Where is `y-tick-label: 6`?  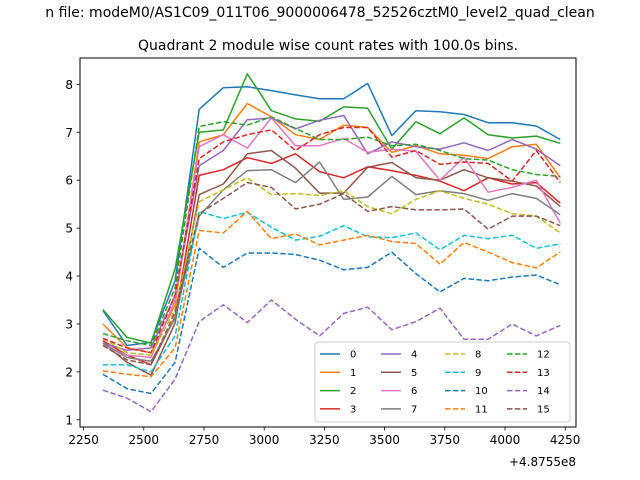 y-tick-label: 6 is located at coordinates (69, 181).